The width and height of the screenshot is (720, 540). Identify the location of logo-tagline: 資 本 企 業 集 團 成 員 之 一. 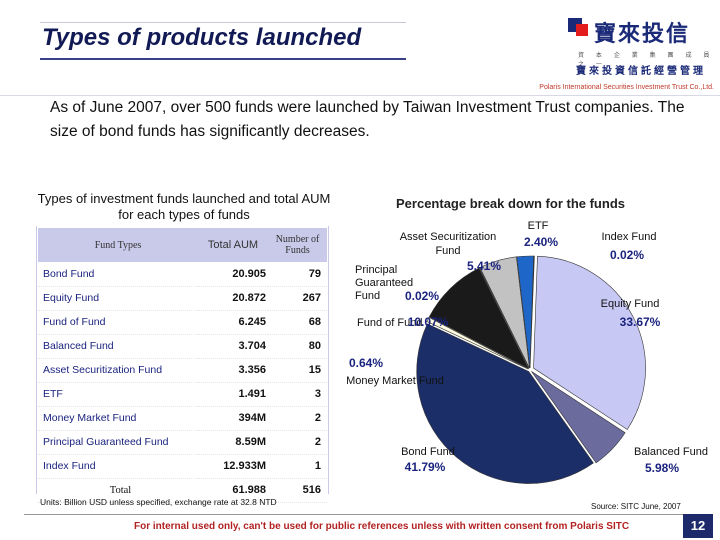
(646, 60).